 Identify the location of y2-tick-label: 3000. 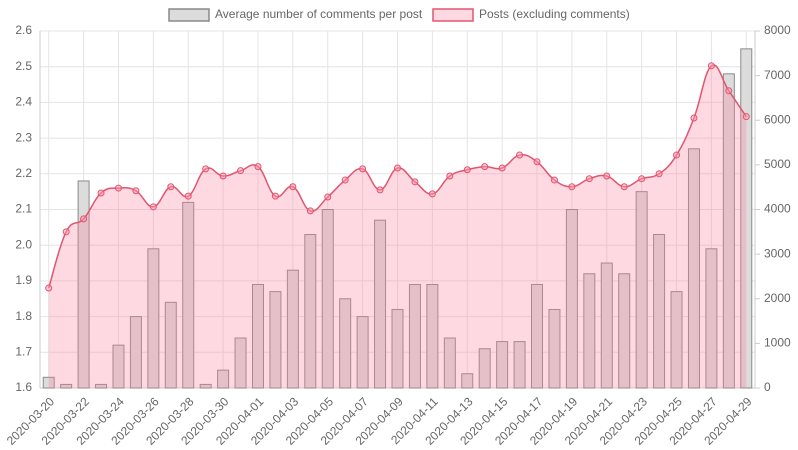
(777, 253).